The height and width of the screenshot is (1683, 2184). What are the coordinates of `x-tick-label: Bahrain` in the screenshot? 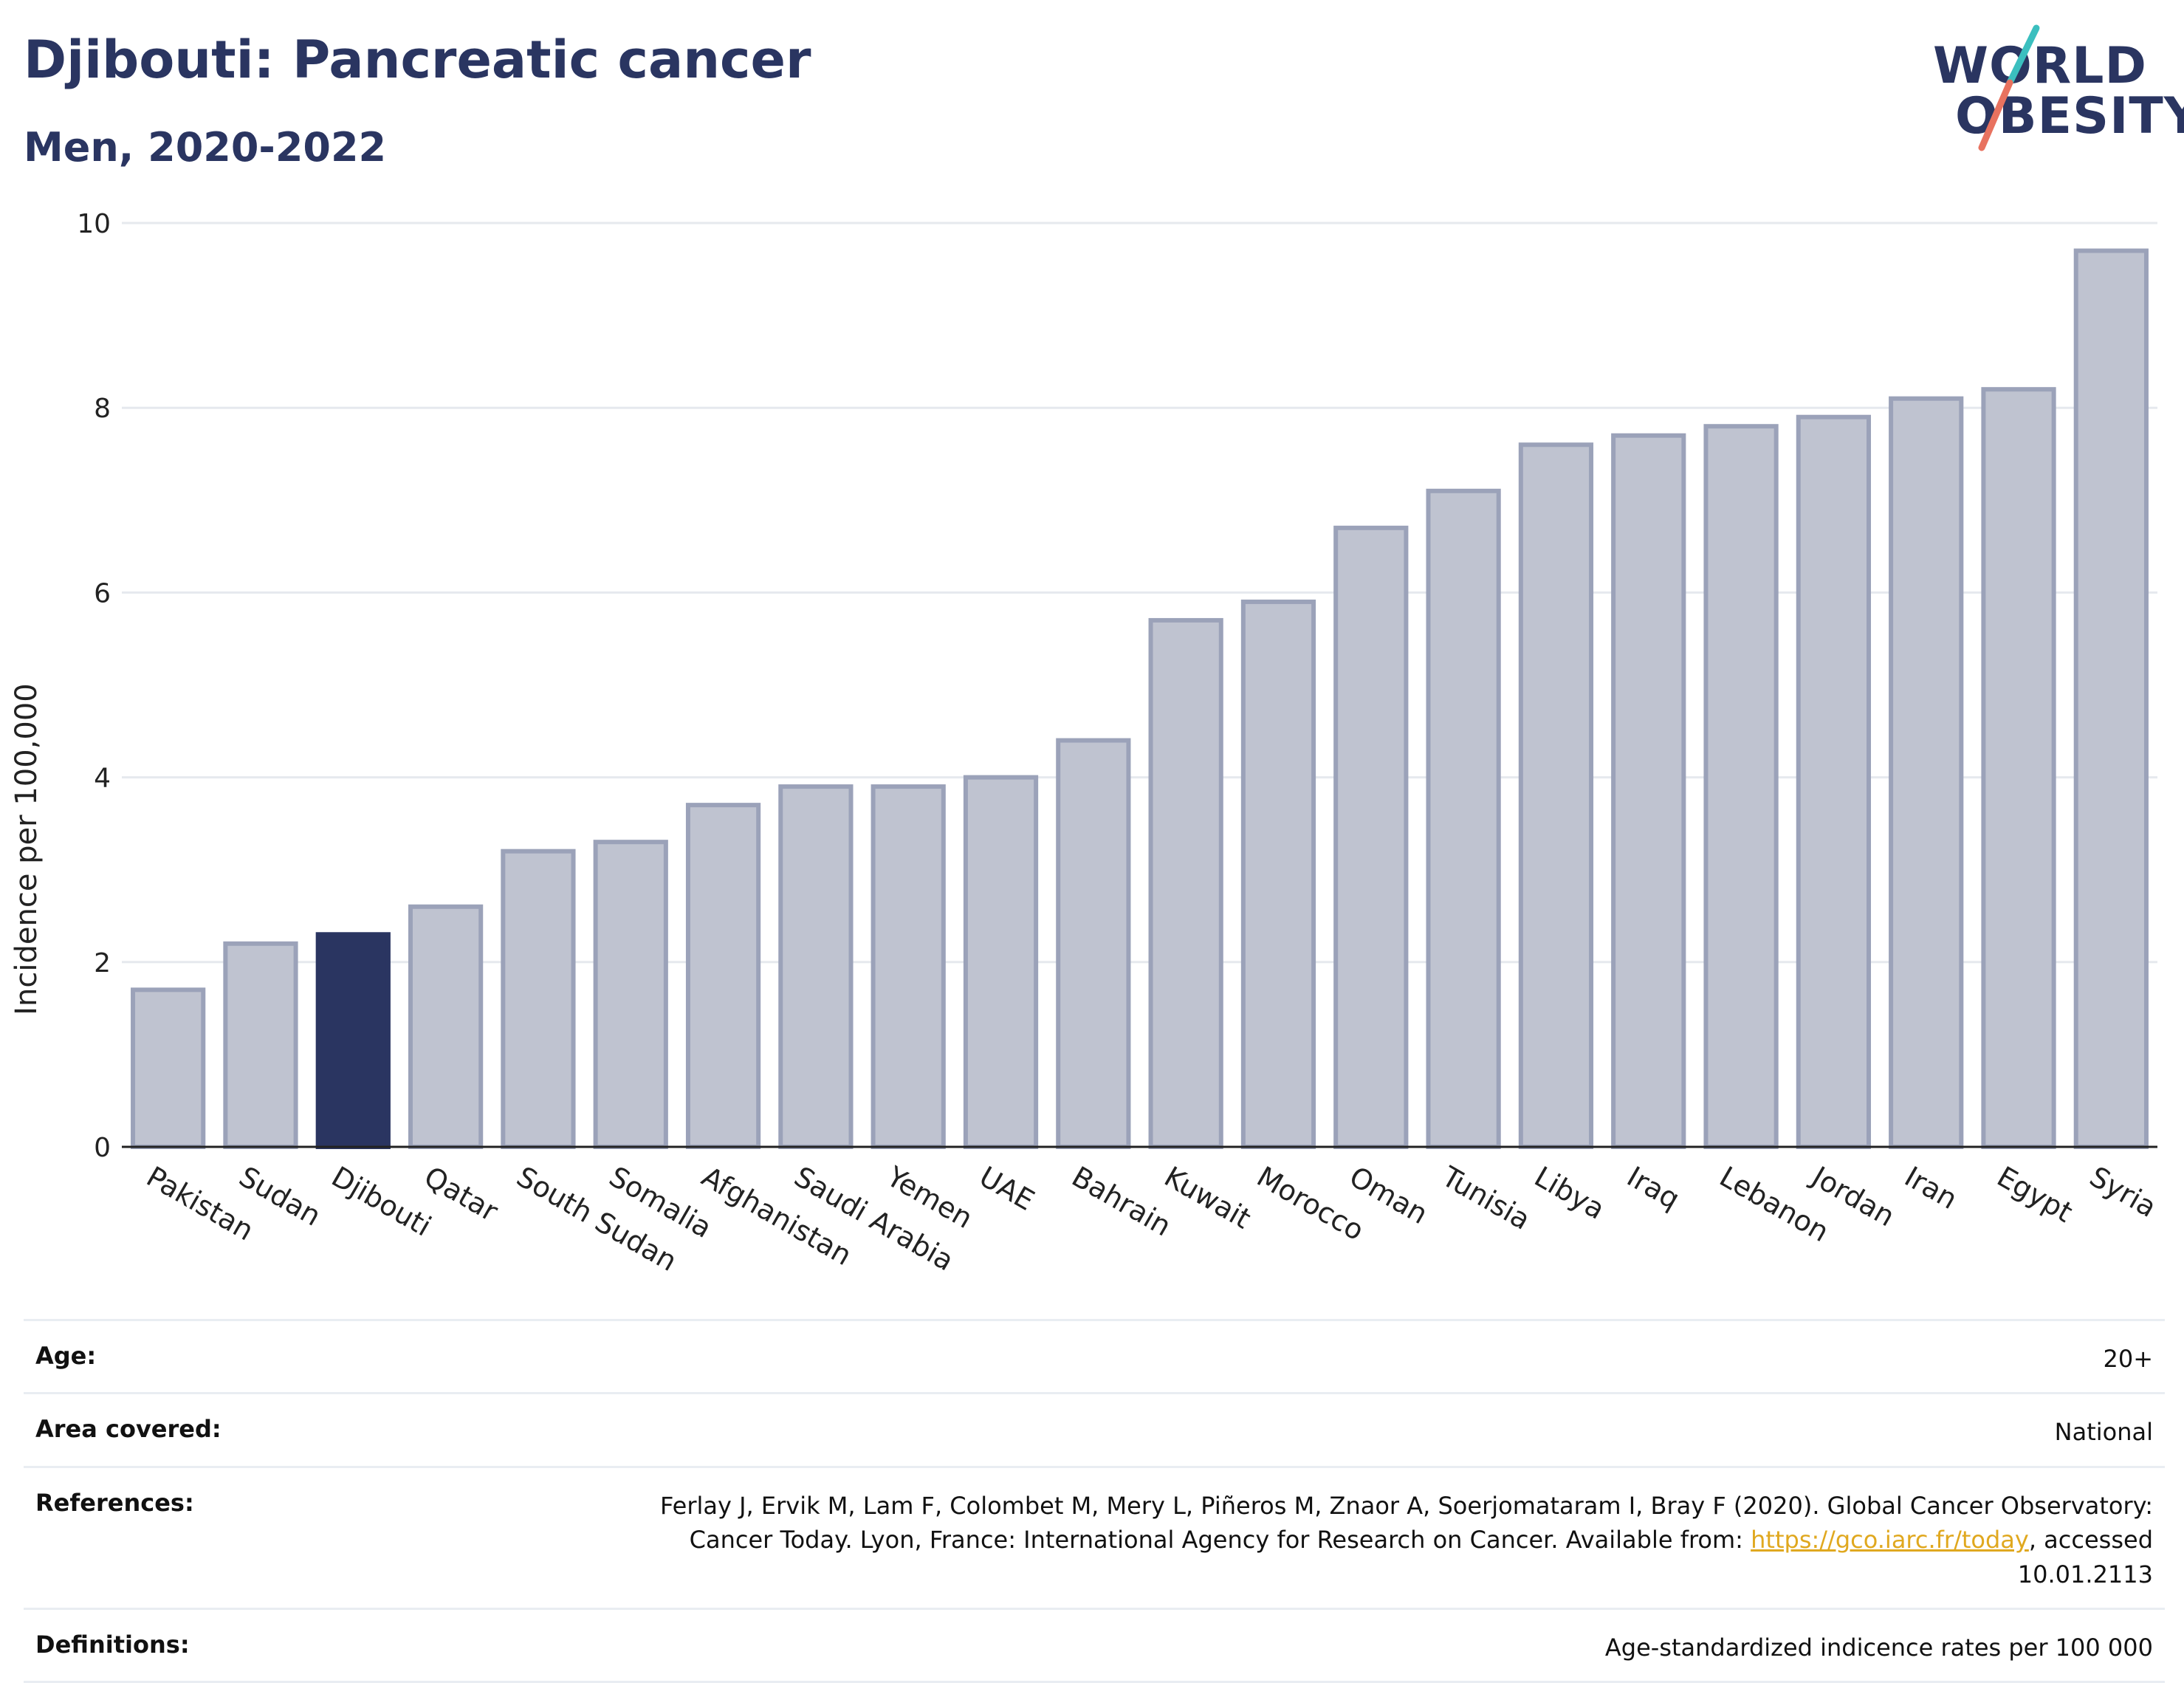 It's located at (1121, 1201).